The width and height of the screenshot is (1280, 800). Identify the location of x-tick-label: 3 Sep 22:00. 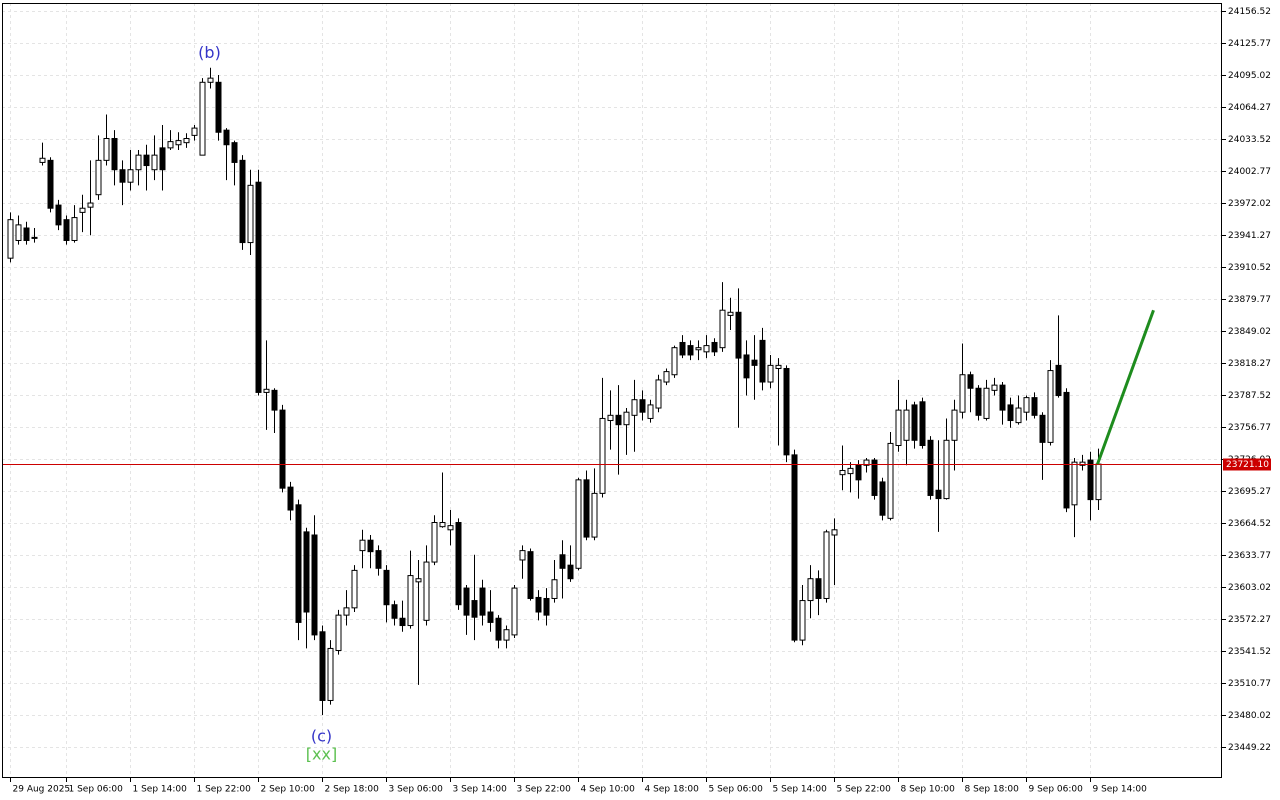
(544, 790).